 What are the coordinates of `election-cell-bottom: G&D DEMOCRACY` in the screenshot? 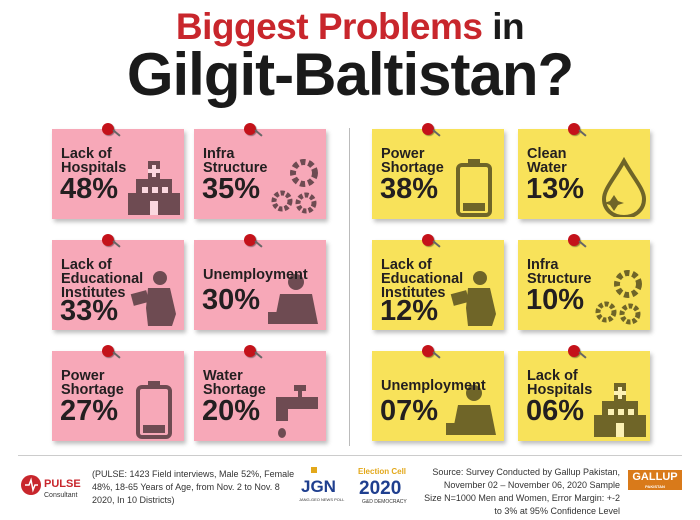 It's located at (384, 502).